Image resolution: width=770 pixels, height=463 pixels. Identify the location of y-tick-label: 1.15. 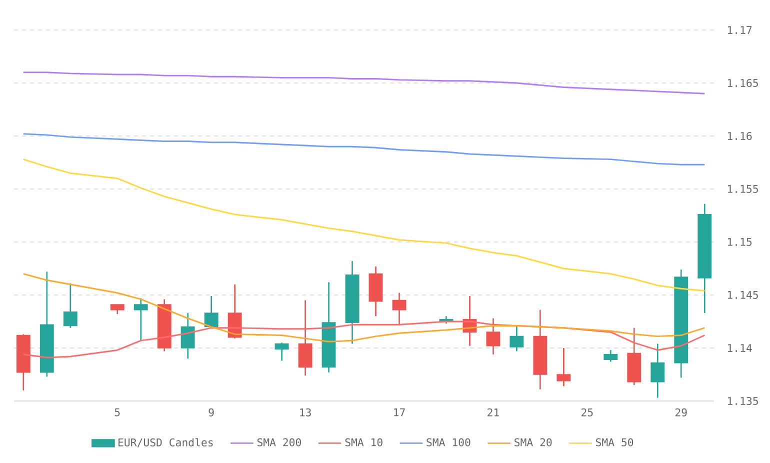
(740, 242).